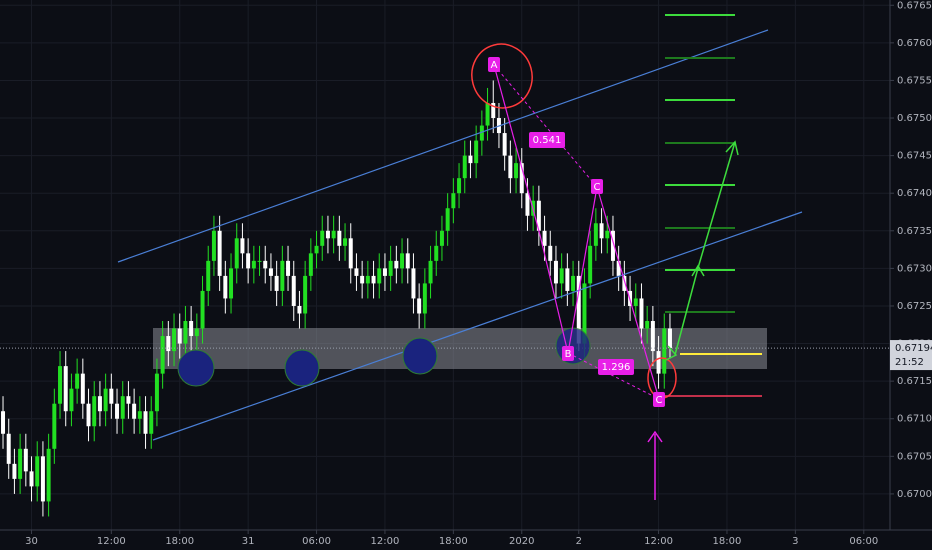  What do you see at coordinates (316, 541) in the screenshot?
I see `x-tick-label: 06:00` at bounding box center [316, 541].